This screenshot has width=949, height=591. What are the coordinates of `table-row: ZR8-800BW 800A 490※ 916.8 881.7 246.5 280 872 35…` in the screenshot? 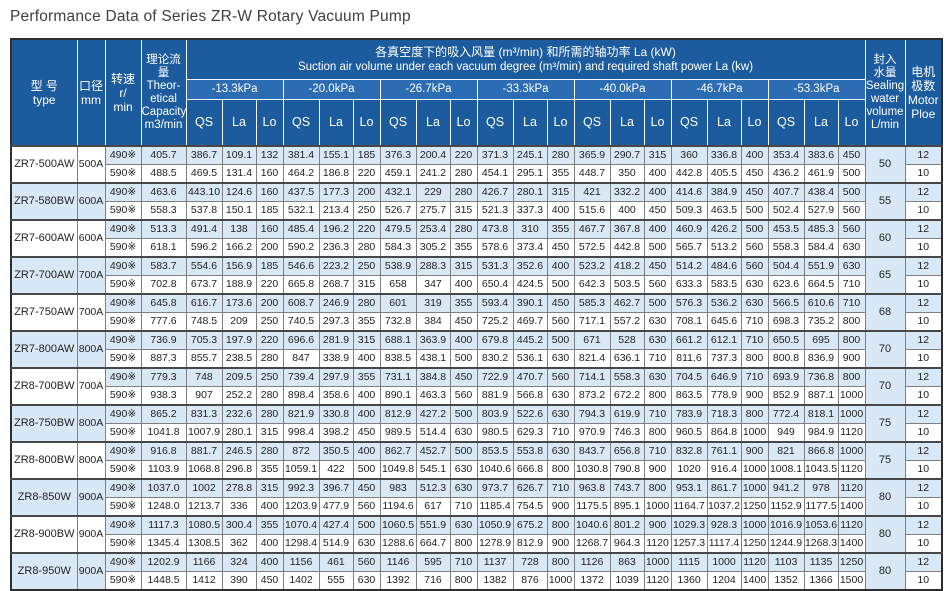 It's located at (476, 460).